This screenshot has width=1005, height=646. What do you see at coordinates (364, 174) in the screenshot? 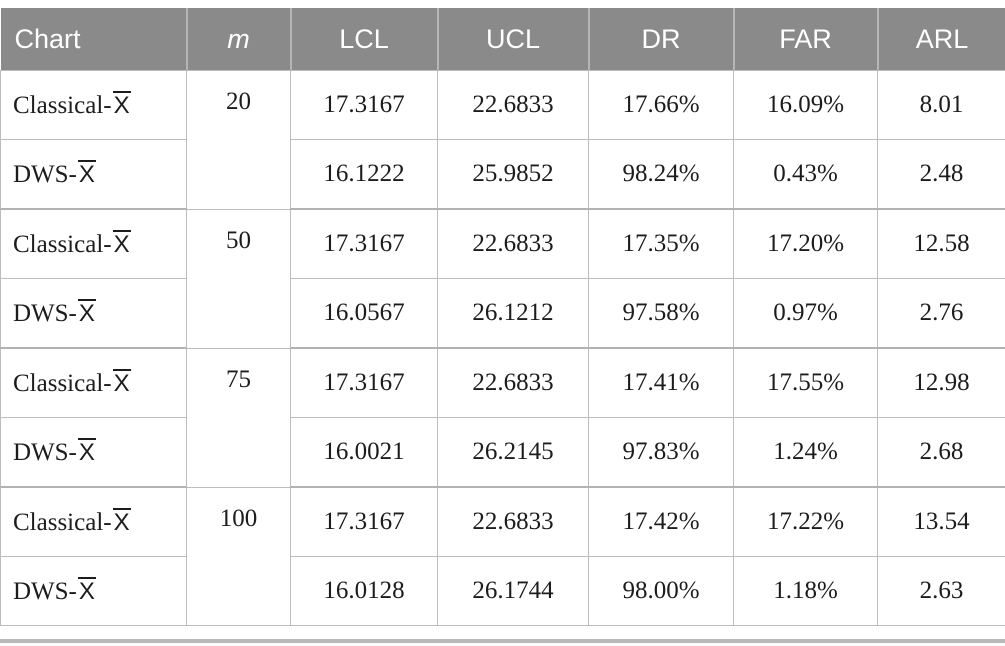
I see `cell-lcl: 16.1222` at bounding box center [364, 174].